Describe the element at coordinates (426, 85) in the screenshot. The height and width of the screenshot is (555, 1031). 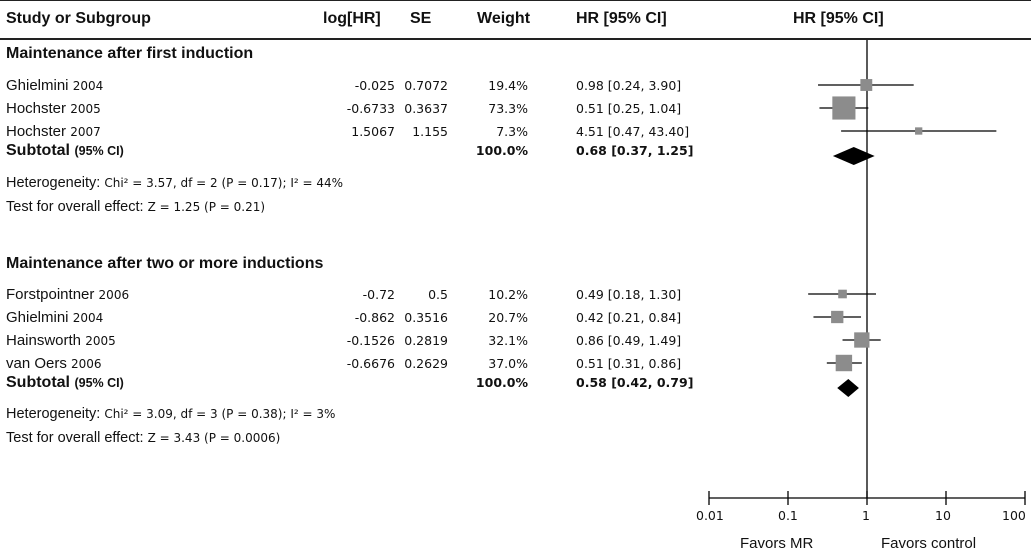
I see `se-value: 0.7072` at that location.